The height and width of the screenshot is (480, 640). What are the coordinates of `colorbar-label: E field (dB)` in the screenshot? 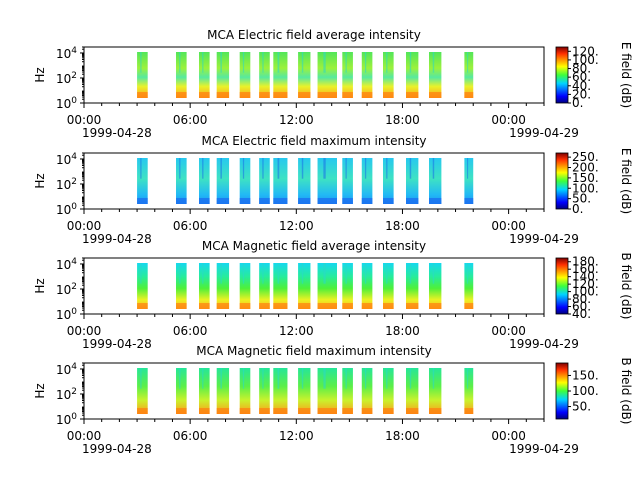 It's located at (626, 181).